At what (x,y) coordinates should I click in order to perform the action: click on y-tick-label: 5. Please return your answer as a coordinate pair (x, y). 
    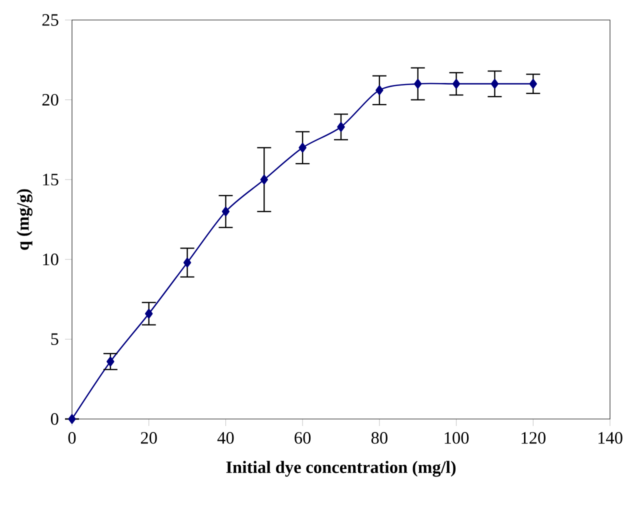
    Looking at the image, I should click on (54, 339).